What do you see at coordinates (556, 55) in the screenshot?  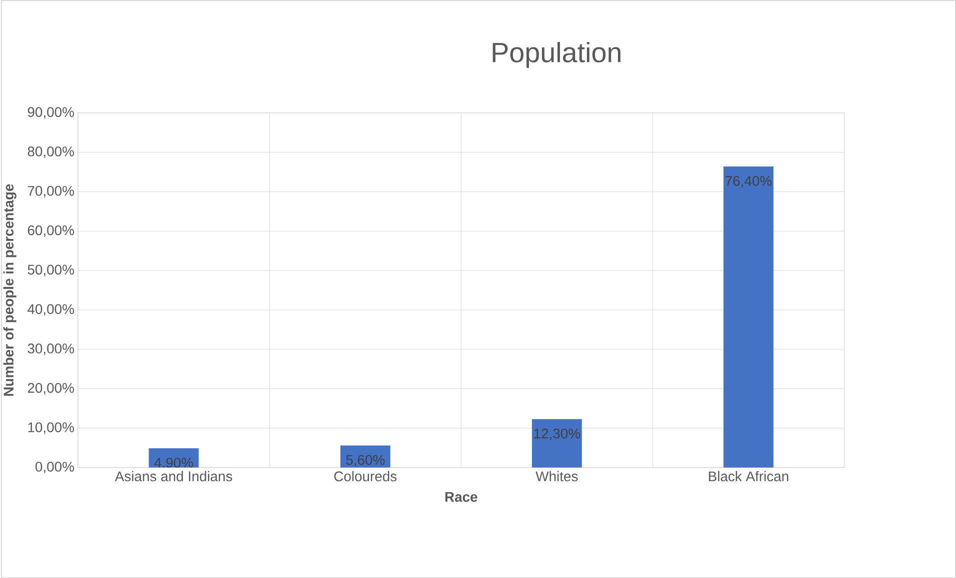 I see `chart-title: Population` at bounding box center [556, 55].